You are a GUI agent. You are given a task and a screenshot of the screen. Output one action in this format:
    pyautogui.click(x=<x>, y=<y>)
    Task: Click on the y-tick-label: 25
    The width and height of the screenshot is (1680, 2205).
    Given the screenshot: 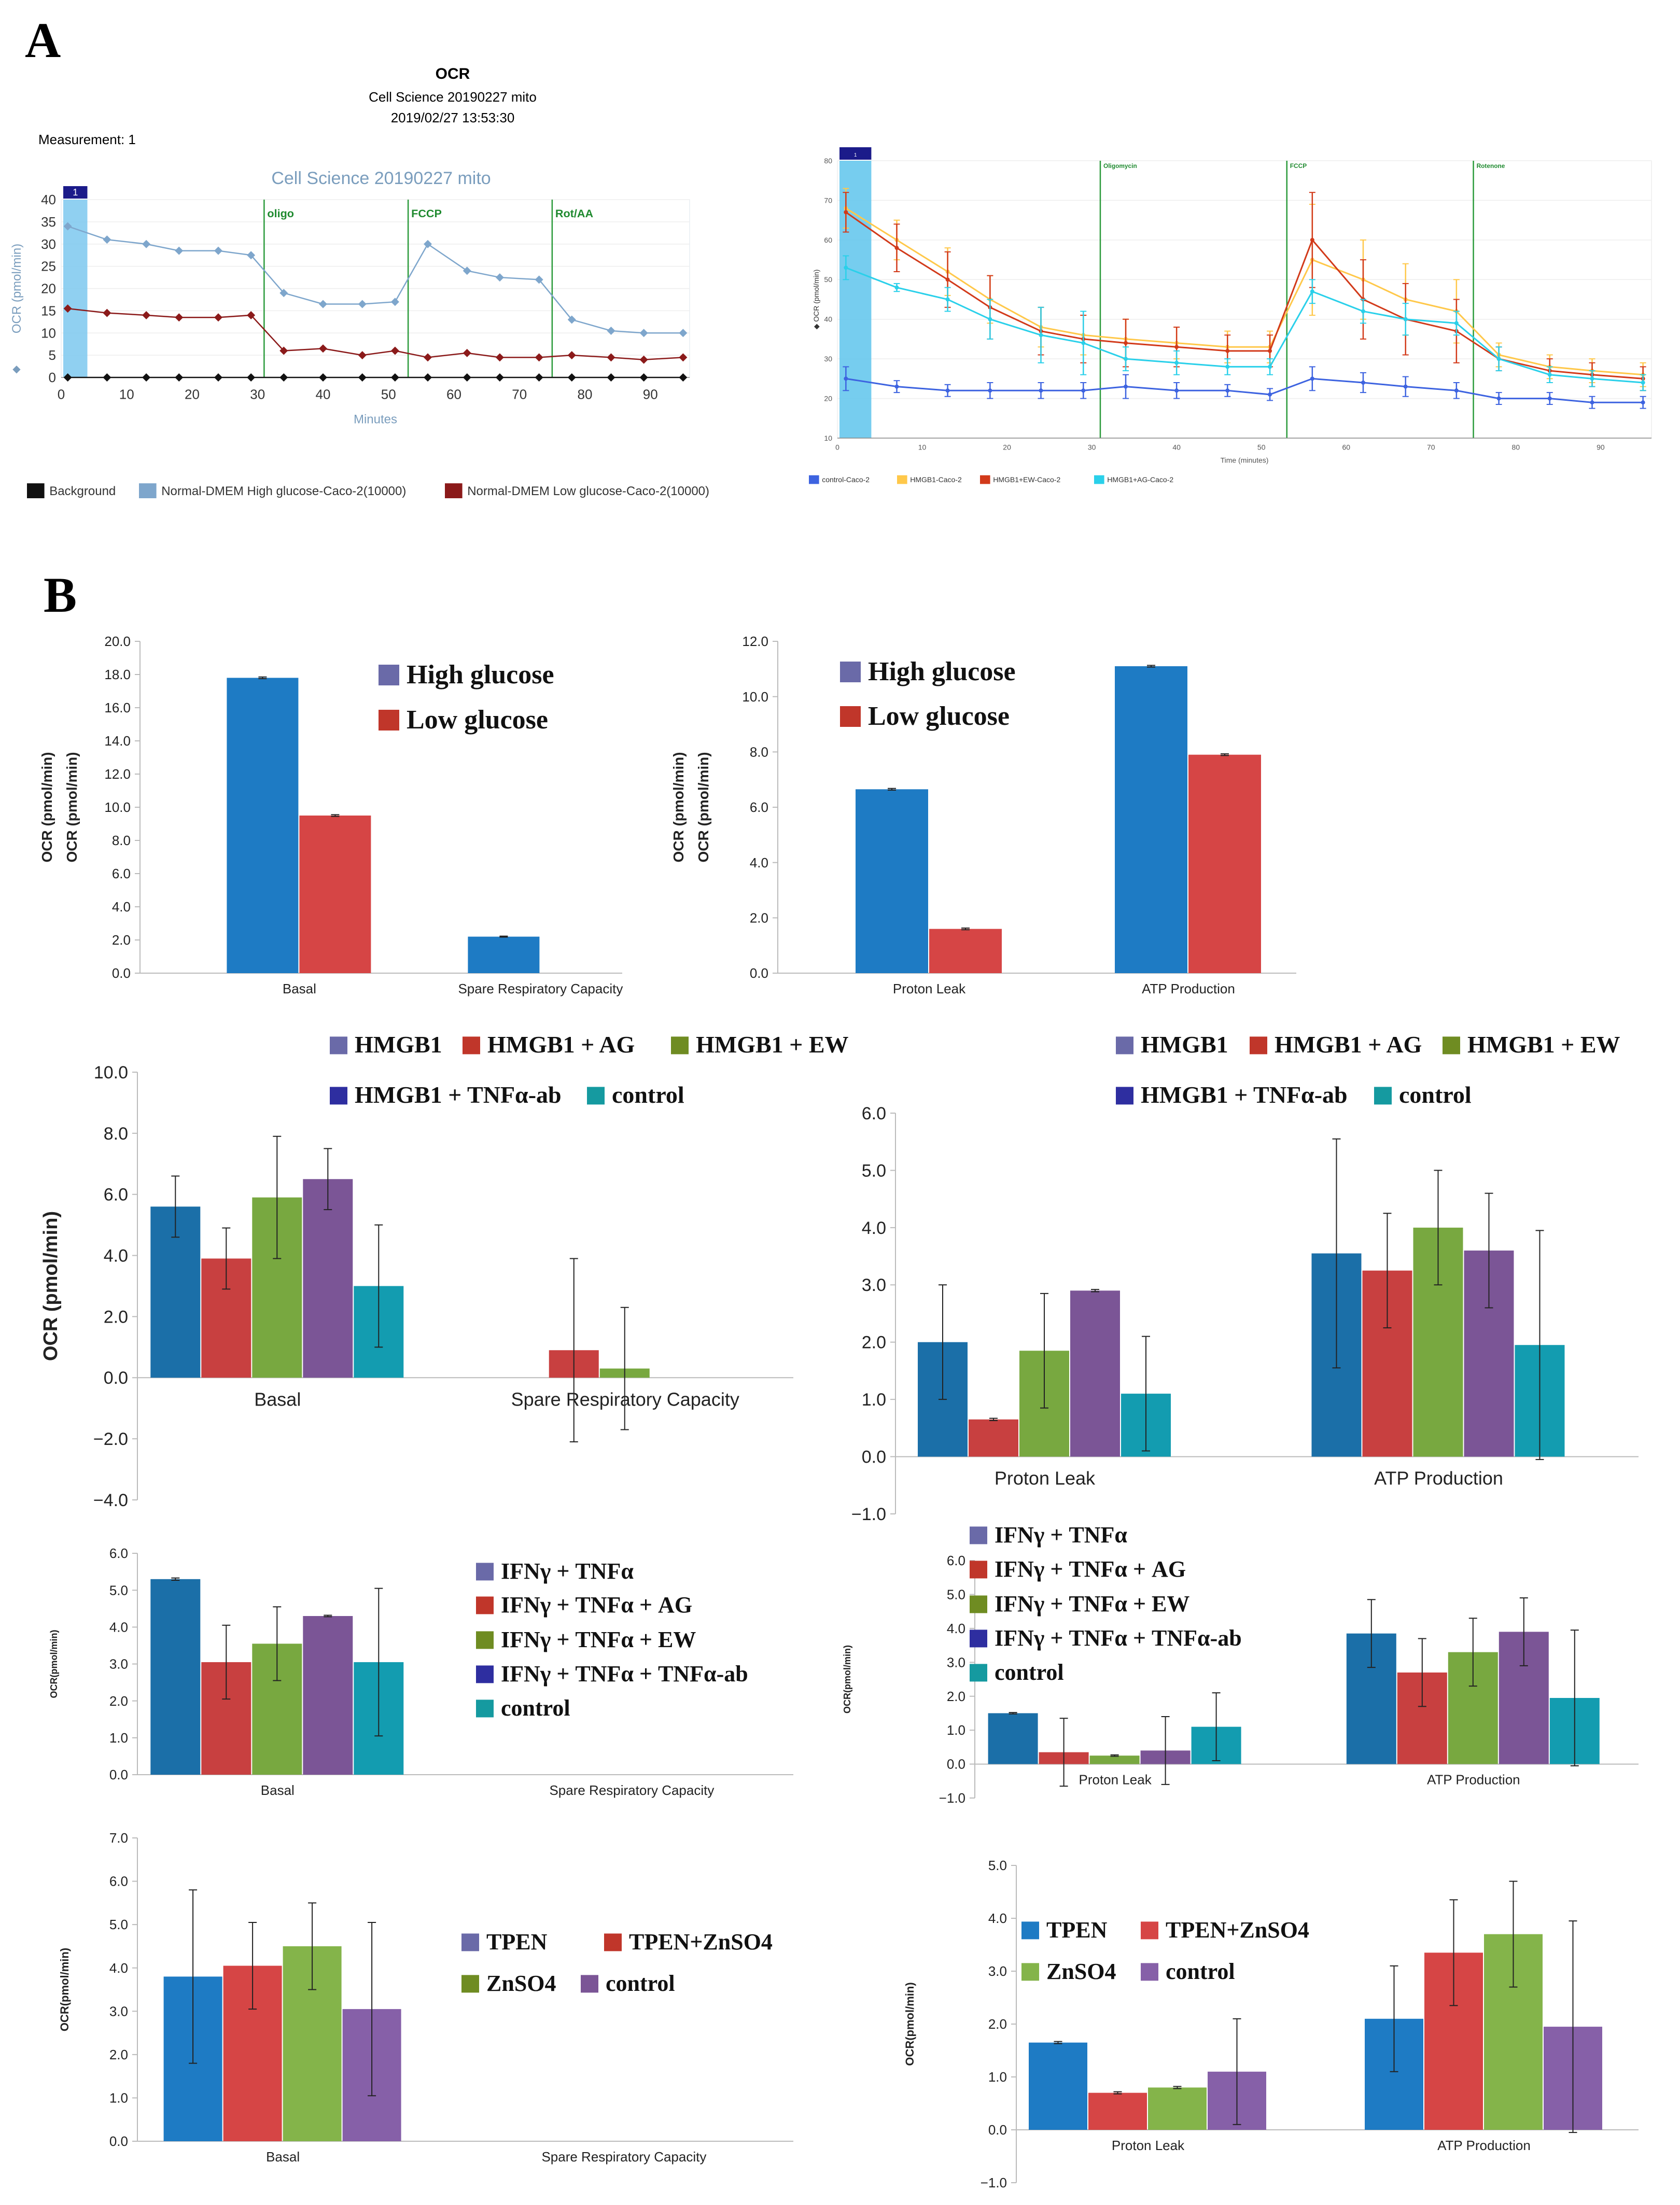 What is the action you would take?
    pyautogui.click(x=48, y=266)
    